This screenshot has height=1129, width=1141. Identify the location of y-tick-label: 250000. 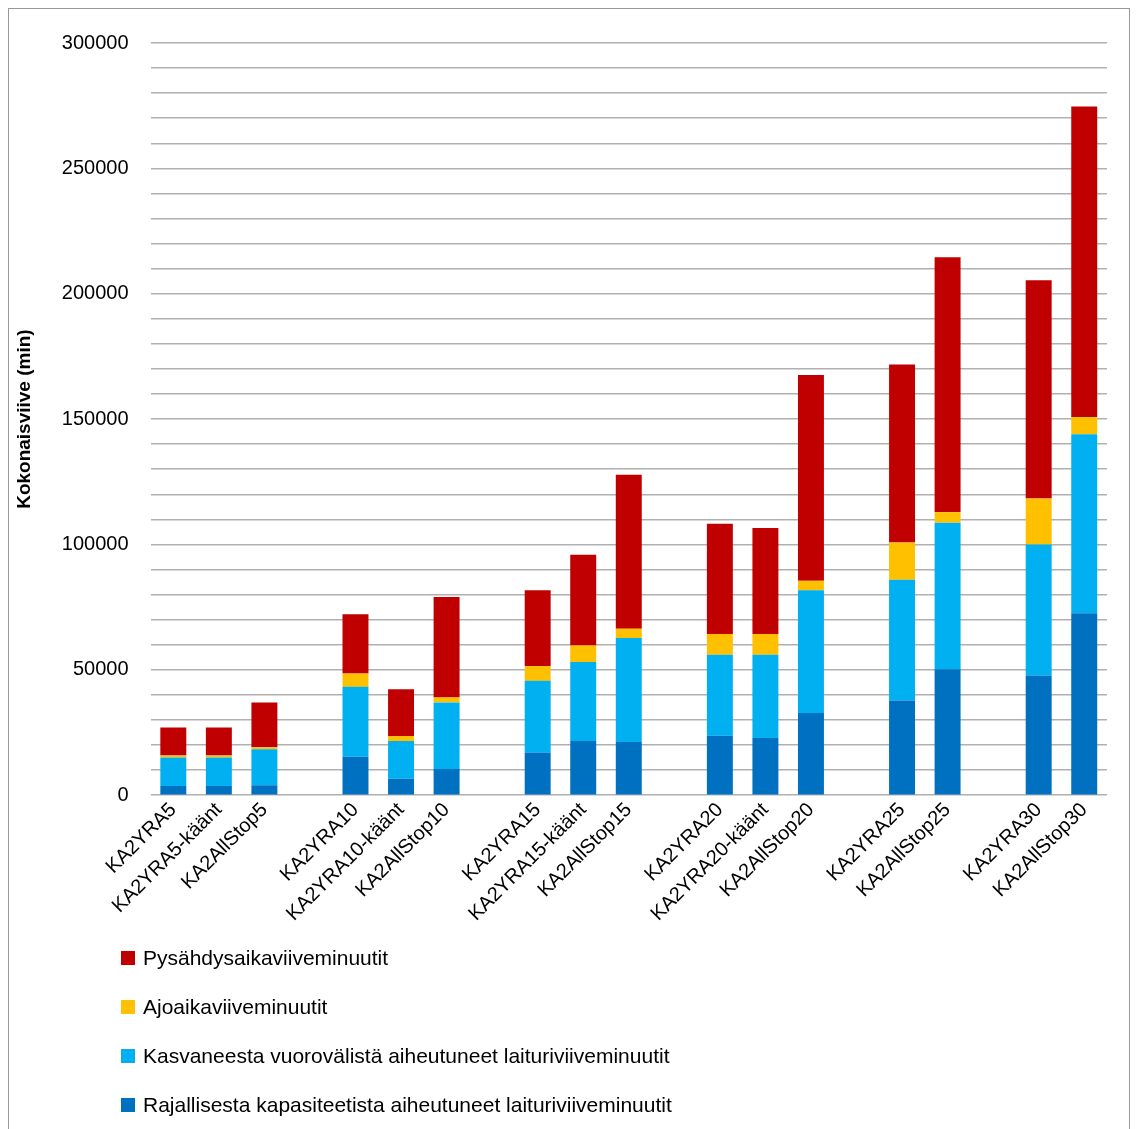
(95, 166).